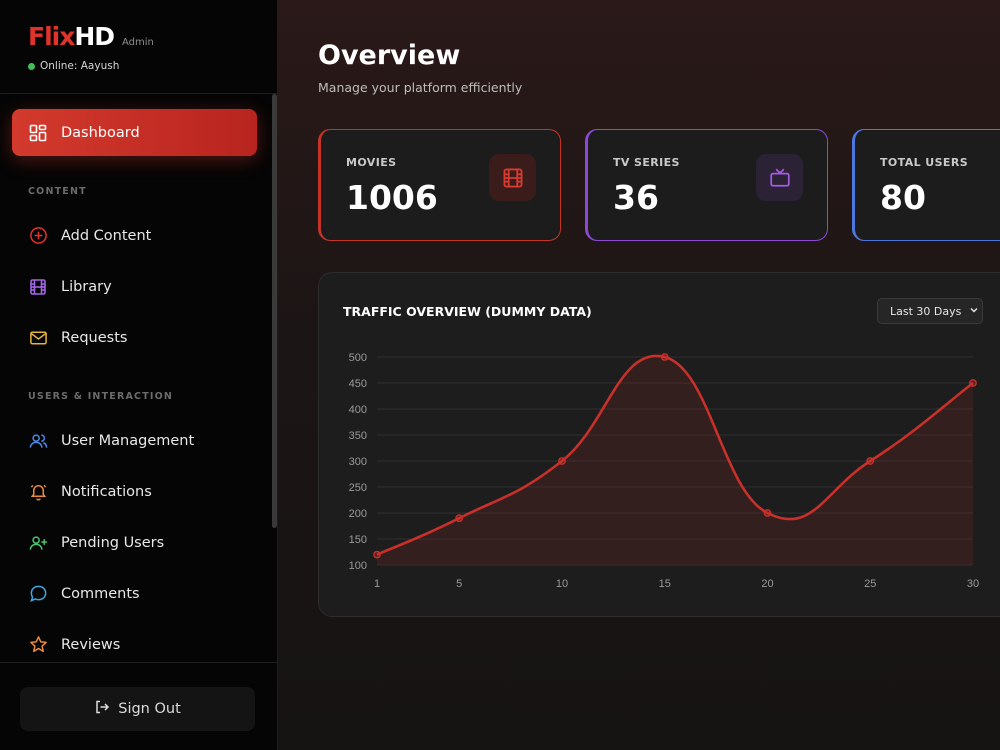 The image size is (1000, 750). Describe the element at coordinates (358, 462) in the screenshot. I see `y-tick-label: 300` at that location.